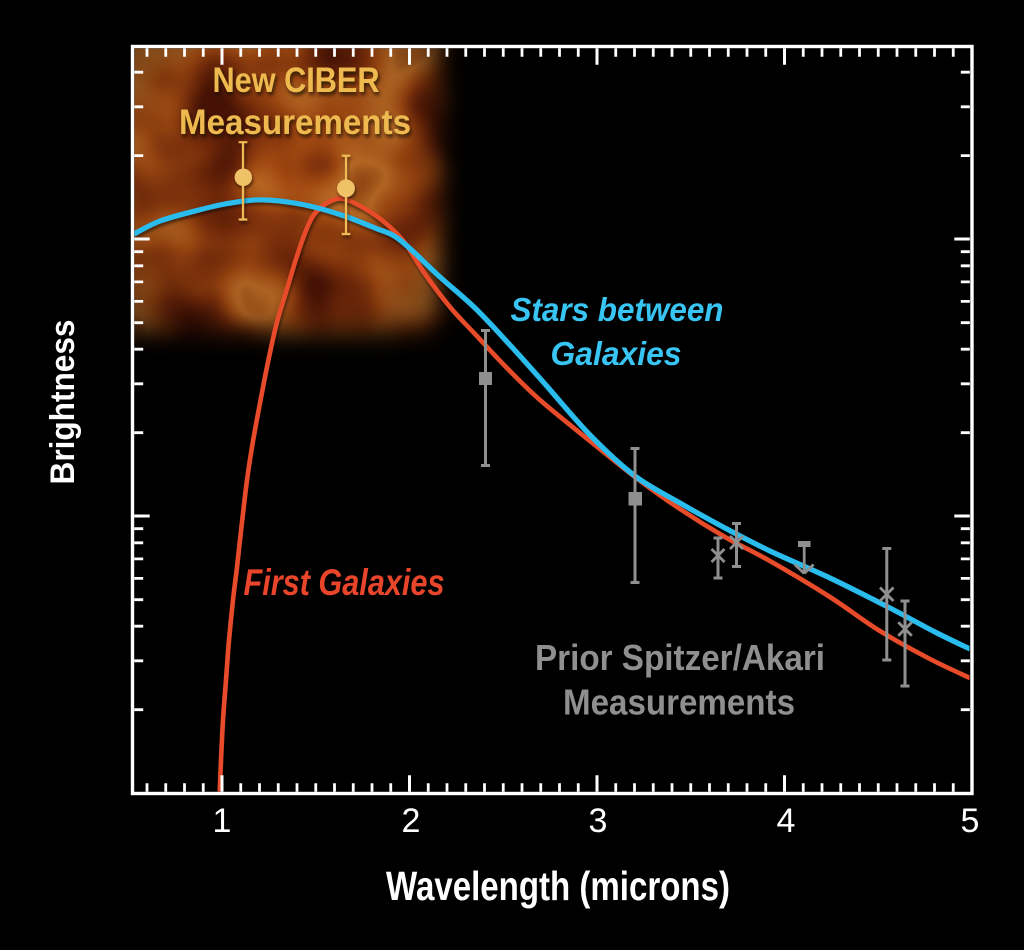  What do you see at coordinates (680, 657) in the screenshot?
I see `svg-text: Prior Spitzer/Akari` at bounding box center [680, 657].